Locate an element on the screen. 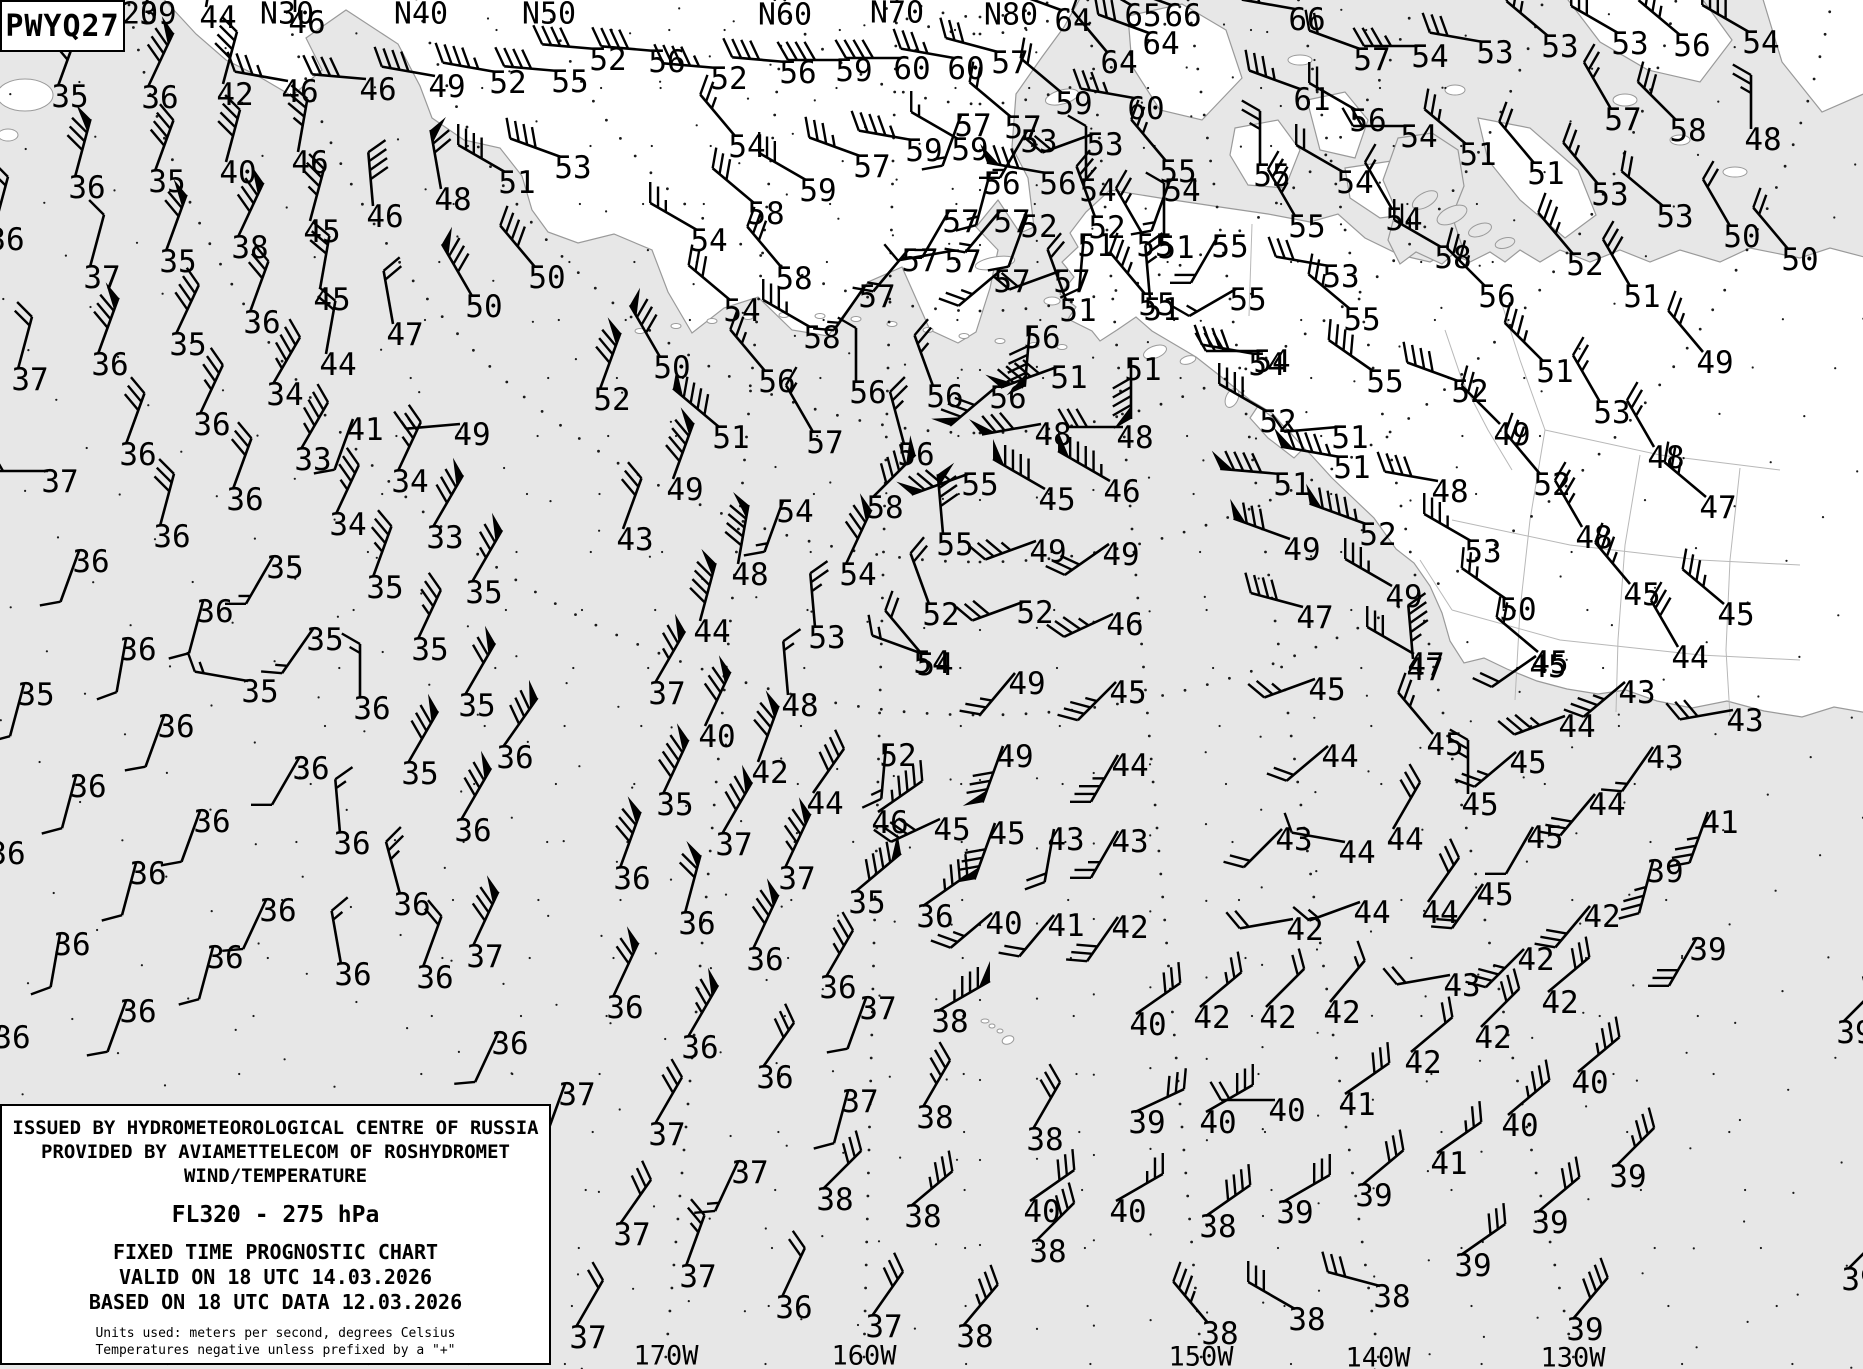  station: 43 is located at coordinates (1268, 845).